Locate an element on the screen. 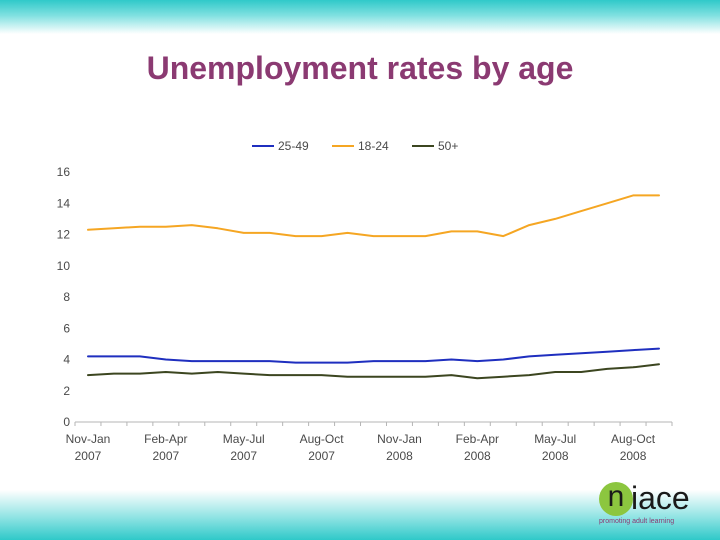 The height and width of the screenshot is (540, 720). legend-label: 25-49 is located at coordinates (293, 146).